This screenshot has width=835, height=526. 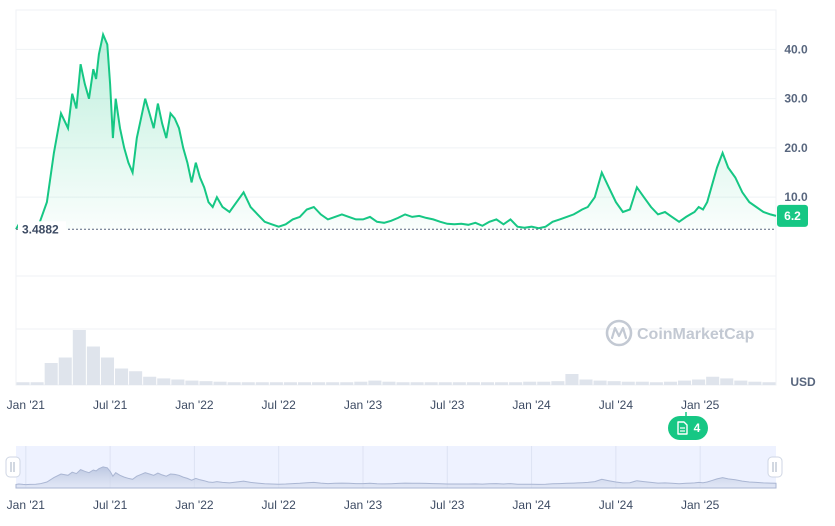 I want to click on navigator-x-tick-label: Jul '21, so click(x=110, y=505).